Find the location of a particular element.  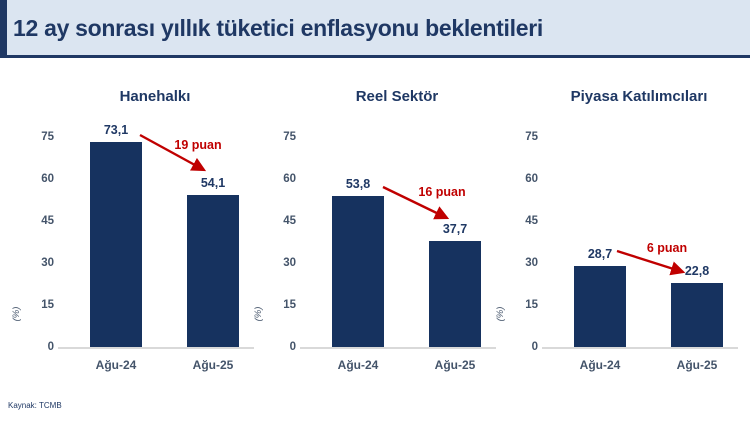

bar-value-label: 54,1 is located at coordinates (213, 183).